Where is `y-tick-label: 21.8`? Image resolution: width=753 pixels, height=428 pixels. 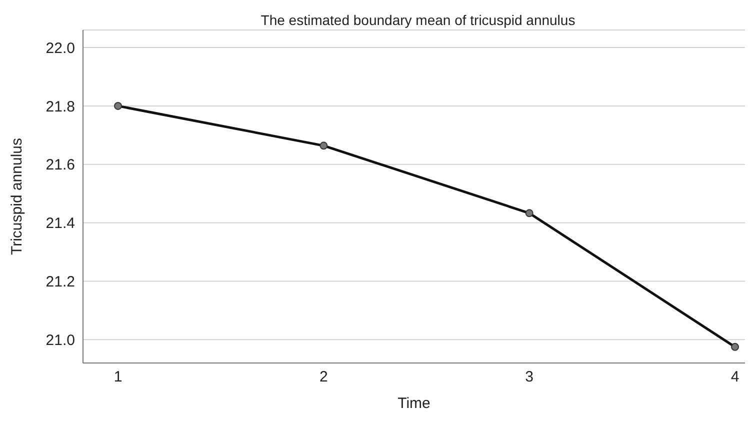
y-tick-label: 21.8 is located at coordinates (60, 107).